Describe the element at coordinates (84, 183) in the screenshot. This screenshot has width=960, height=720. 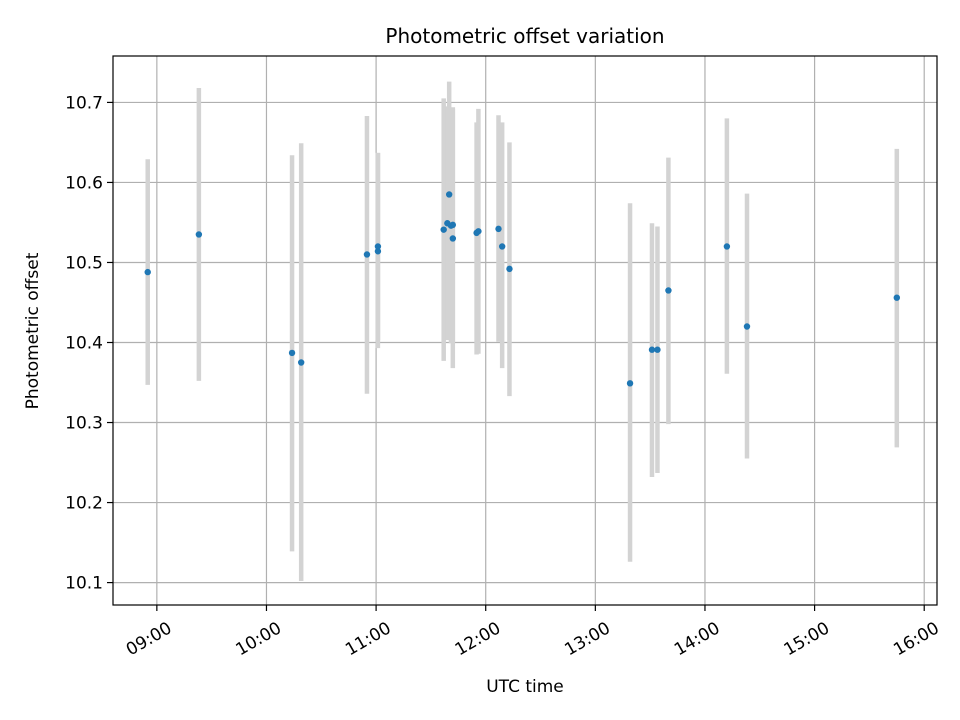
I see `y-tick-label: 10.6` at that location.